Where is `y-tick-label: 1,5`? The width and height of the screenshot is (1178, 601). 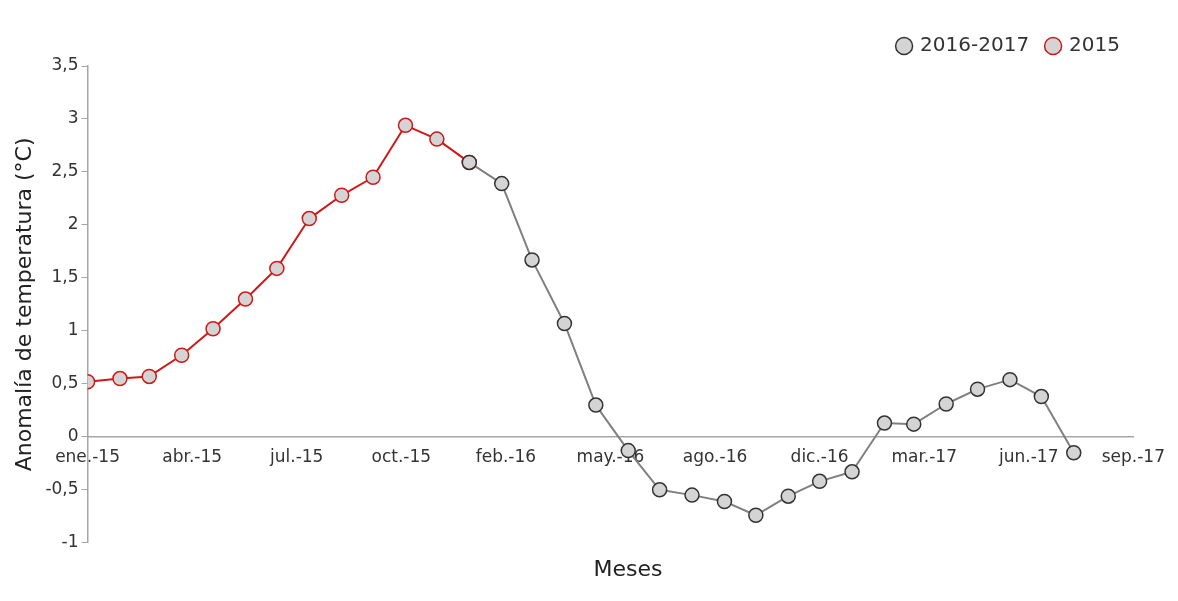
y-tick-label: 1,5 is located at coordinates (65, 276).